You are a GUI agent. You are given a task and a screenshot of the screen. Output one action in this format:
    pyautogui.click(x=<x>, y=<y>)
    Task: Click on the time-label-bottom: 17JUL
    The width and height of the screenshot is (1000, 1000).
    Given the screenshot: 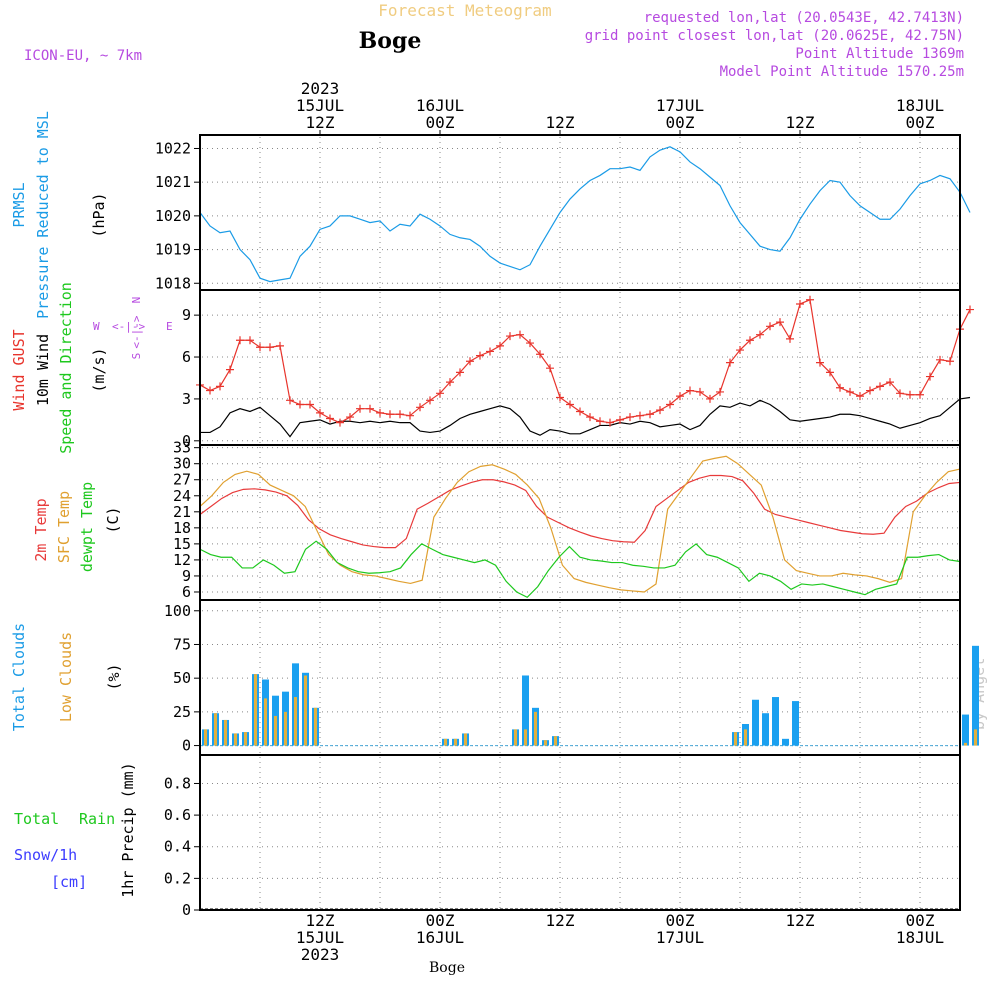 What is the action you would take?
    pyautogui.click(x=680, y=937)
    